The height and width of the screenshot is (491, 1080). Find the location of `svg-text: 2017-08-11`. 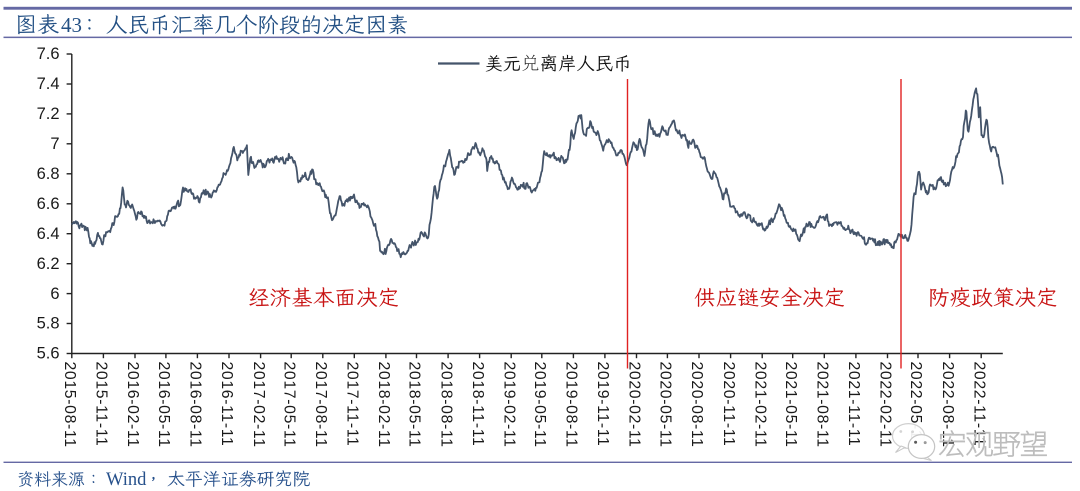

svg-text: 2017-08-11 is located at coordinates (320, 405).